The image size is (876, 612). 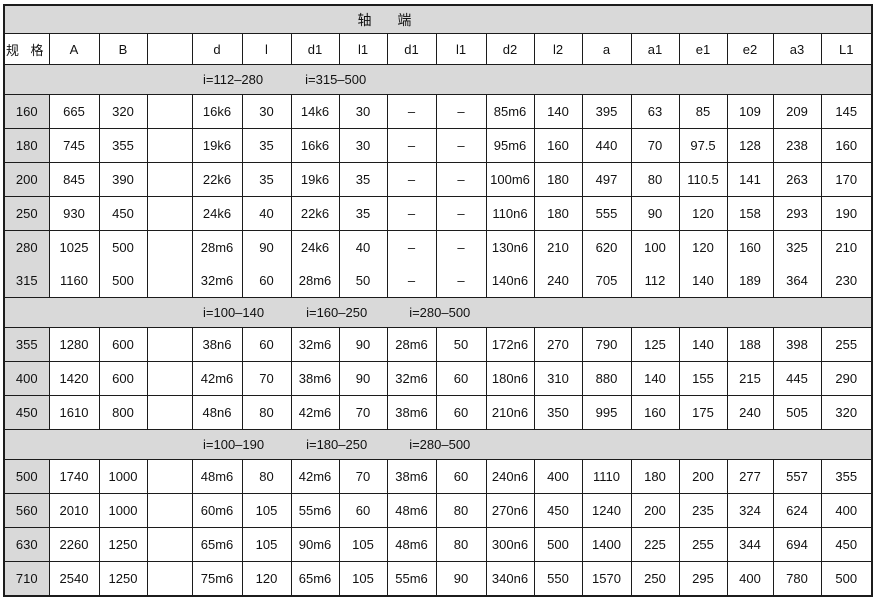 I want to click on value-cell: 48m6, so click(x=411, y=544).